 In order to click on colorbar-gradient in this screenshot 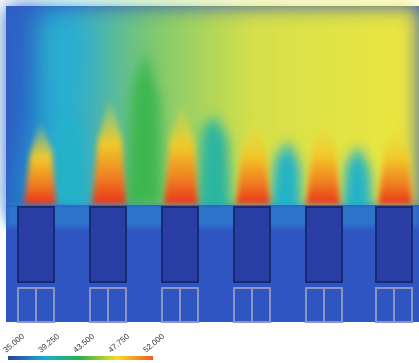, I will do `click(80, 358)`.